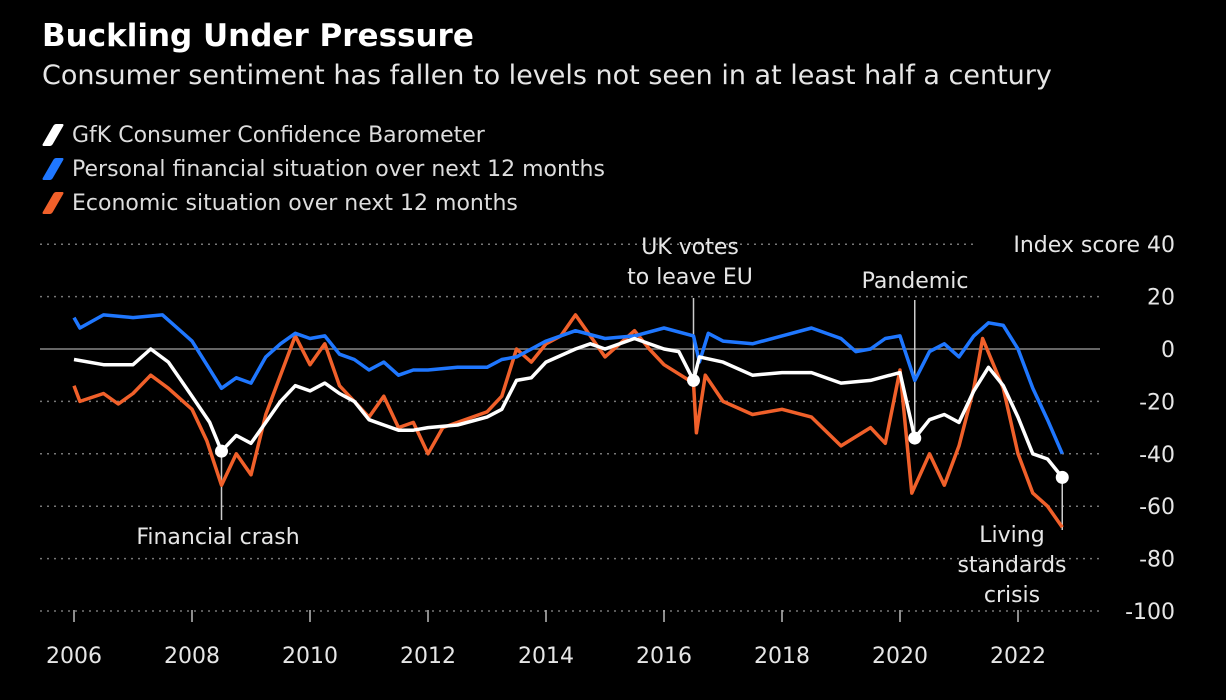 The image size is (1226, 700). I want to click on y-tick-label: -40, so click(1157, 455).